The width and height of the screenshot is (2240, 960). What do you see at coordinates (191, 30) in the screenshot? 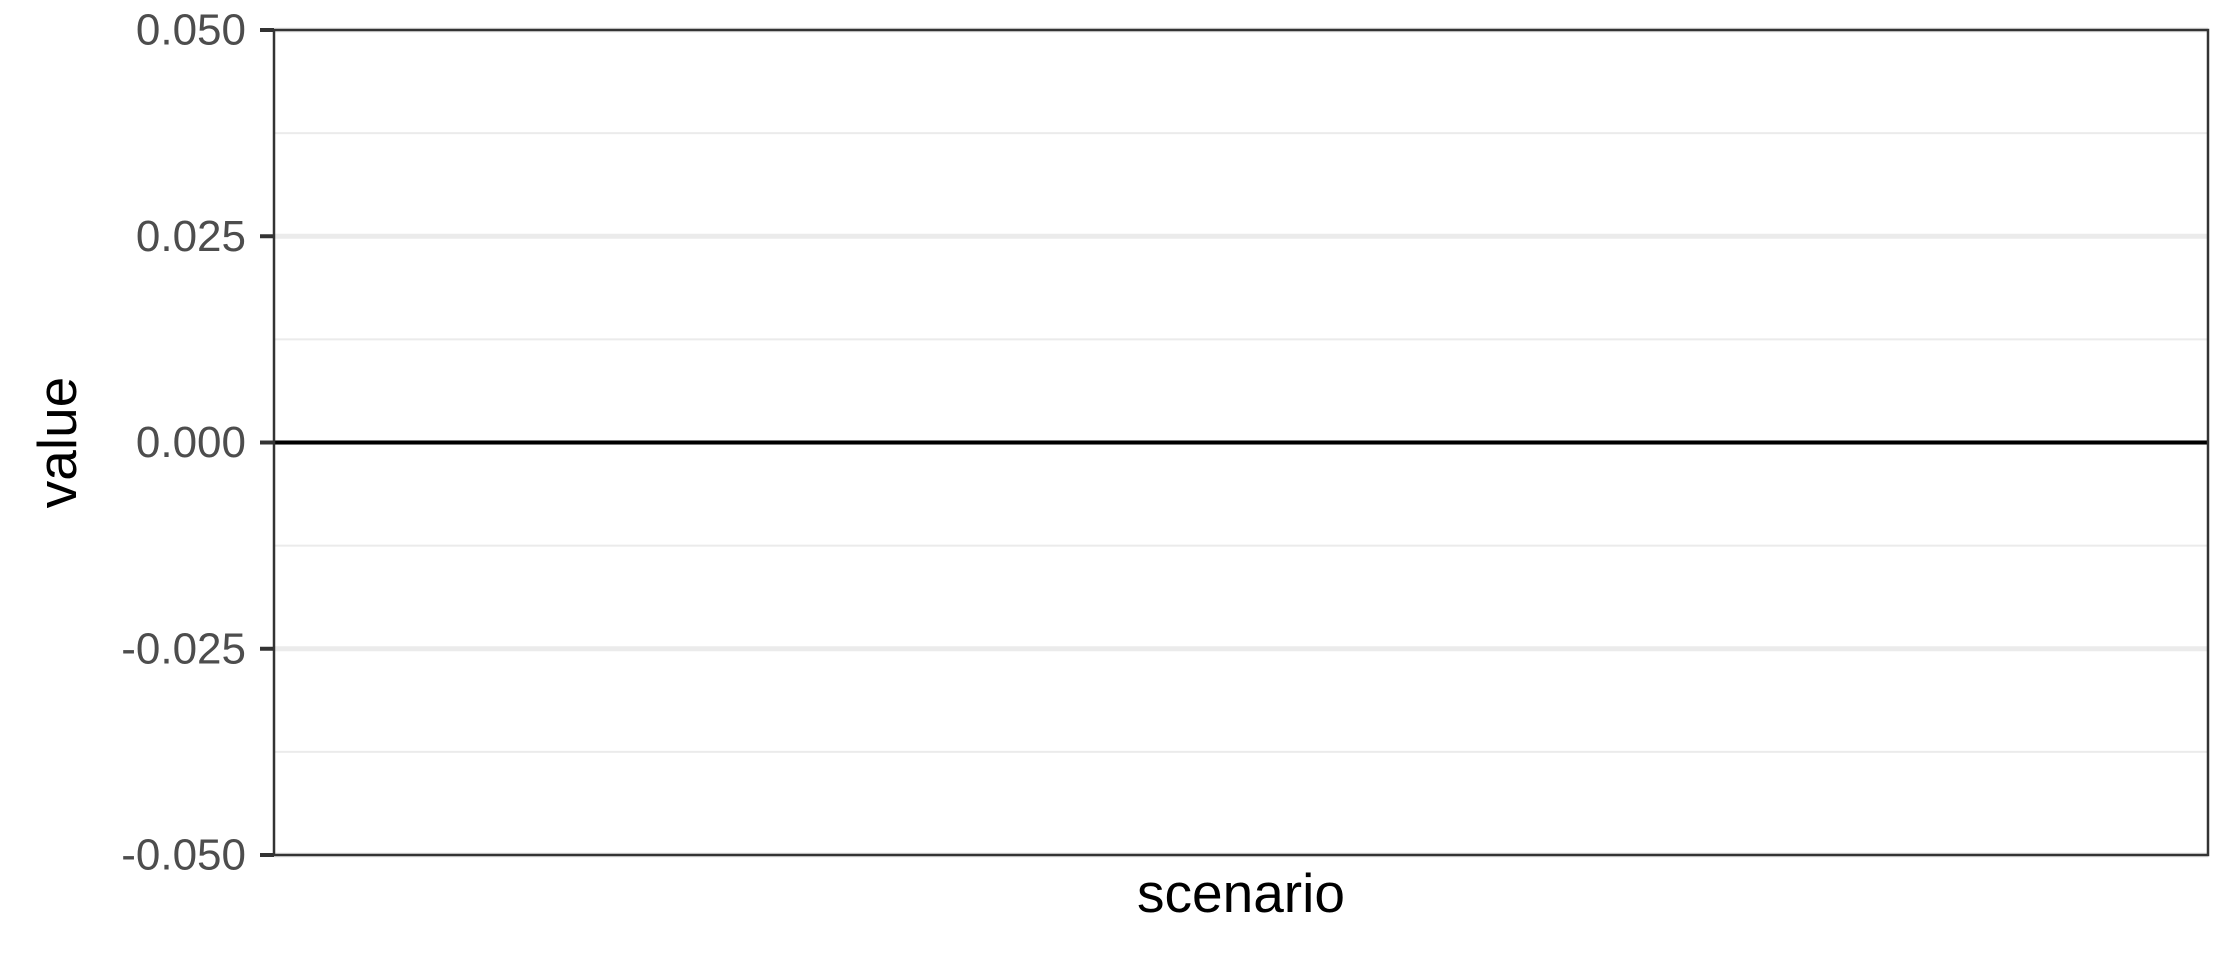
I see `y-tick-label: 0.050` at bounding box center [191, 30].